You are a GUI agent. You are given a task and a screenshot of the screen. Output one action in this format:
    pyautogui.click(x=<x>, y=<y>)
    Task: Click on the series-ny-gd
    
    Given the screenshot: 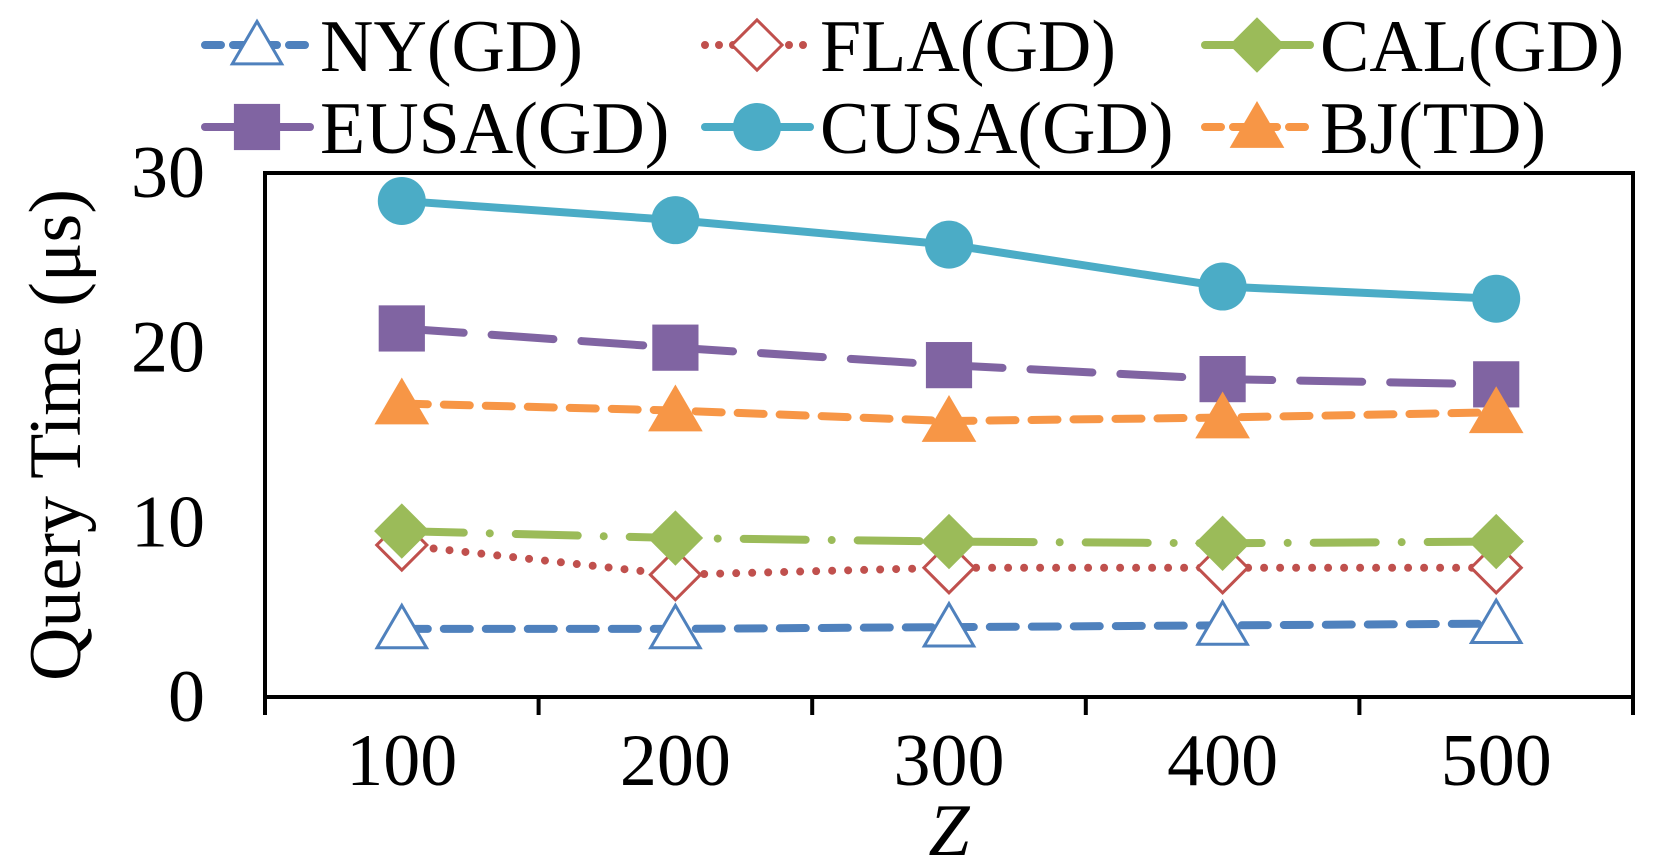 What is the action you would take?
    pyautogui.click(x=949, y=623)
    